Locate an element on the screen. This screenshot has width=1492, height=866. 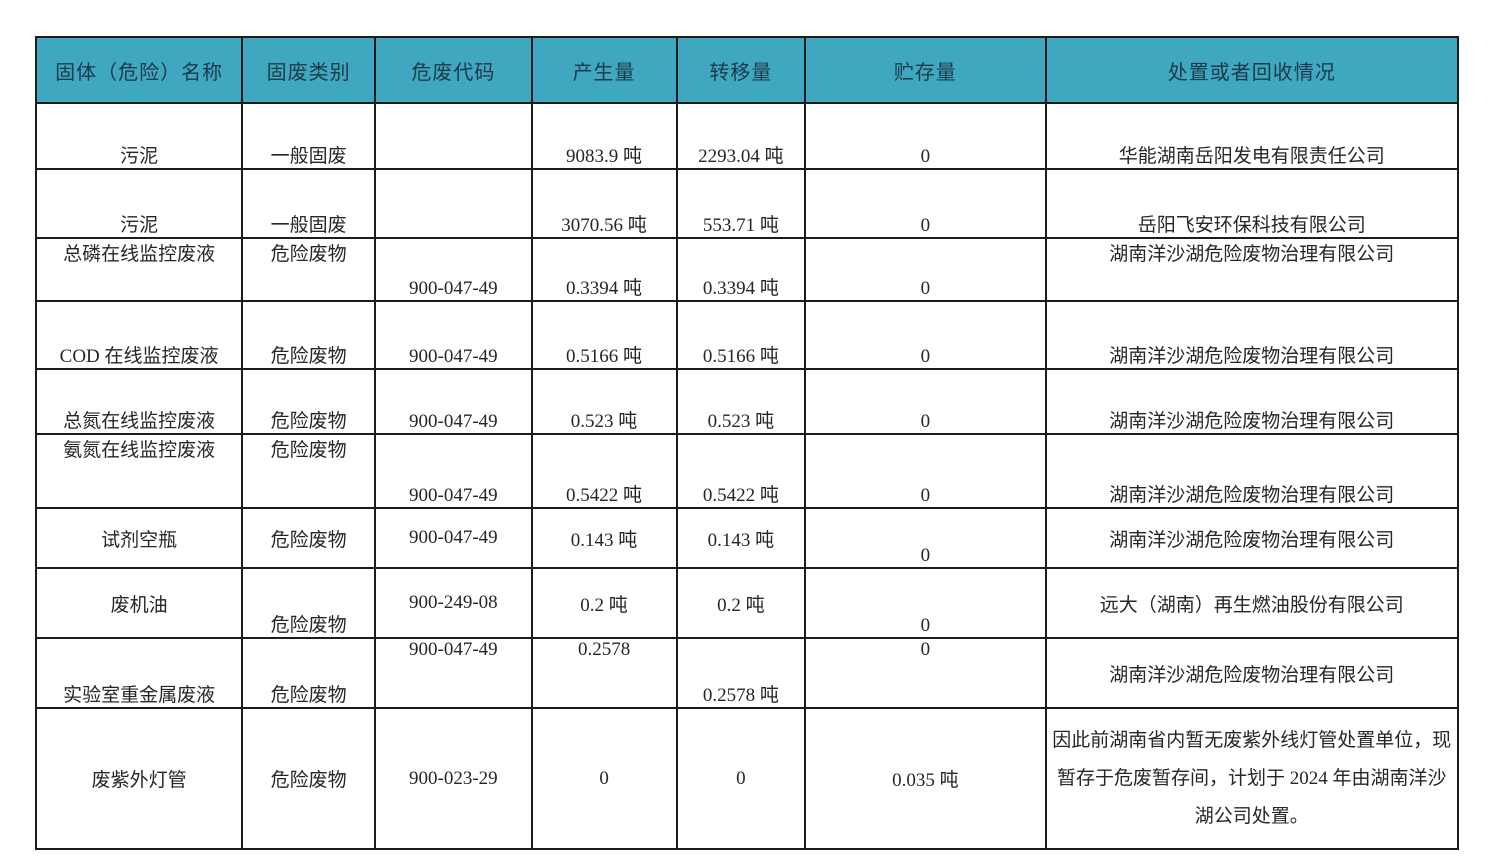
table-cell: 0.2578 is located at coordinates (604, 673).